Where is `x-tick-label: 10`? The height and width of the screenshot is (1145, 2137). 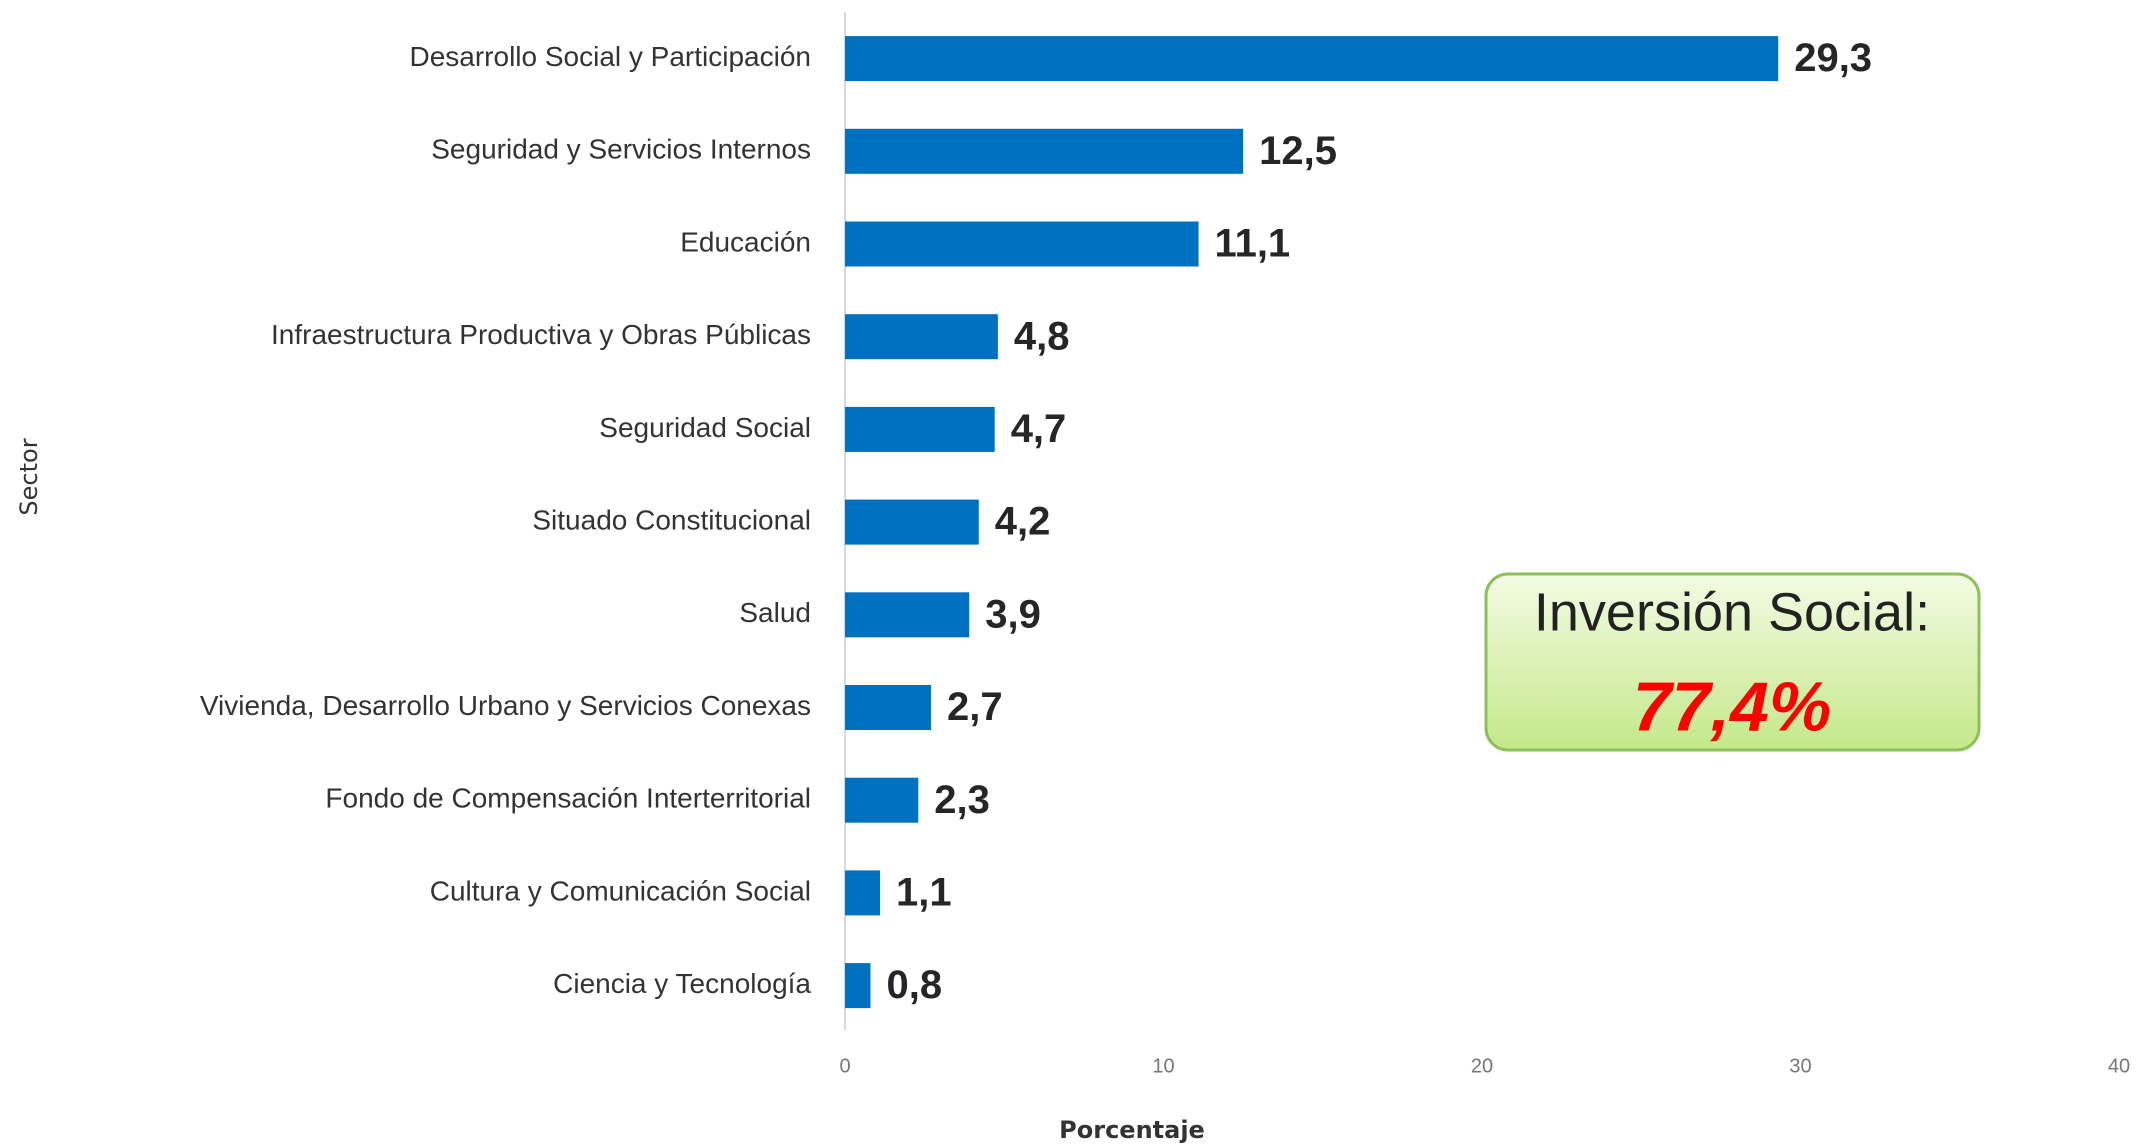 x-tick-label: 10 is located at coordinates (1163, 1066).